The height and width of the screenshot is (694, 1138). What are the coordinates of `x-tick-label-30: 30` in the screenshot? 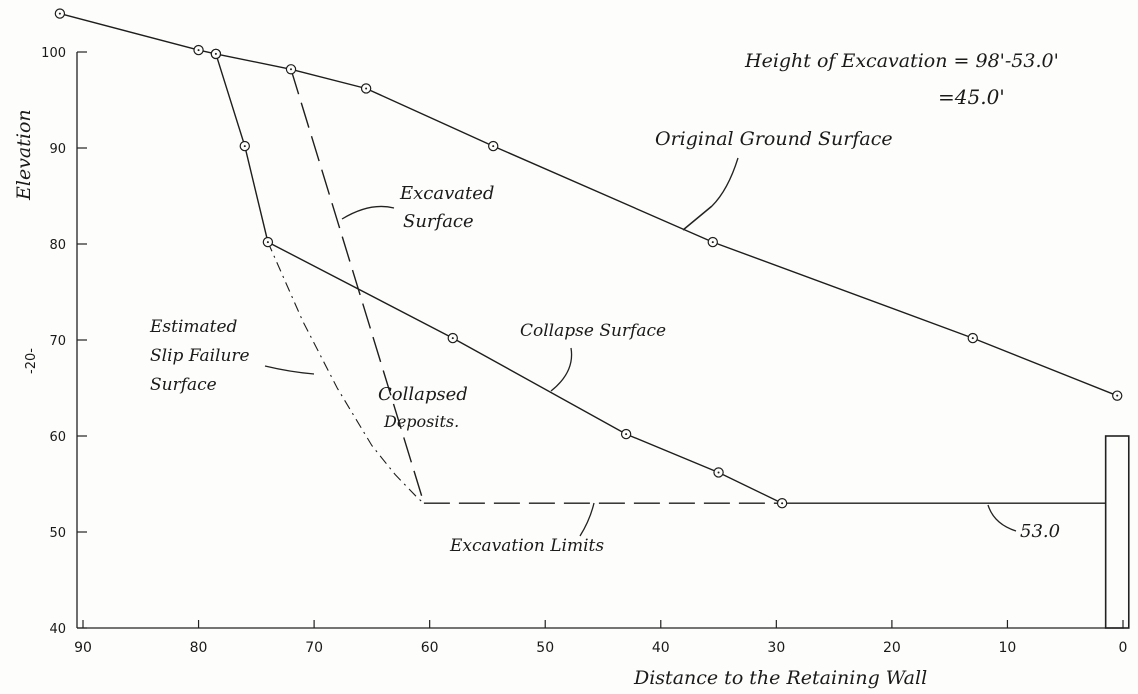 It's located at (776, 648).